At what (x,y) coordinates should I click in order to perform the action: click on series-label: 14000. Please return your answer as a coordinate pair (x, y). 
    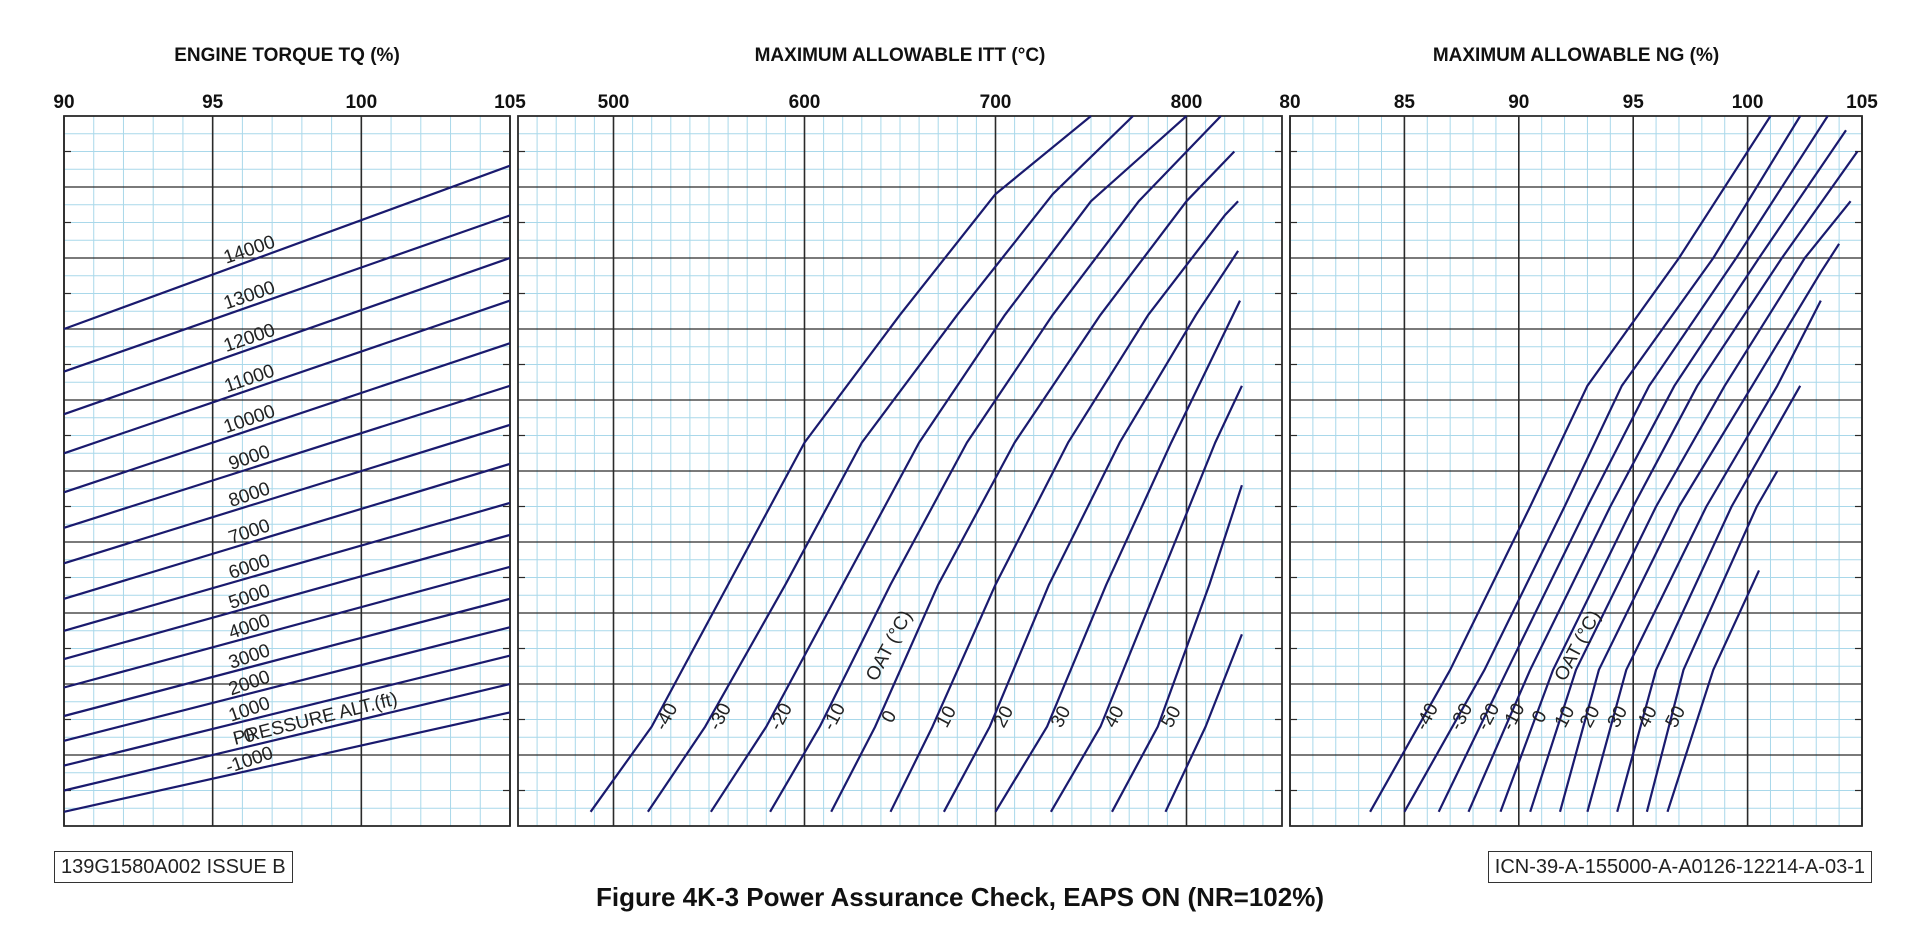
    Looking at the image, I should click on (249, 250).